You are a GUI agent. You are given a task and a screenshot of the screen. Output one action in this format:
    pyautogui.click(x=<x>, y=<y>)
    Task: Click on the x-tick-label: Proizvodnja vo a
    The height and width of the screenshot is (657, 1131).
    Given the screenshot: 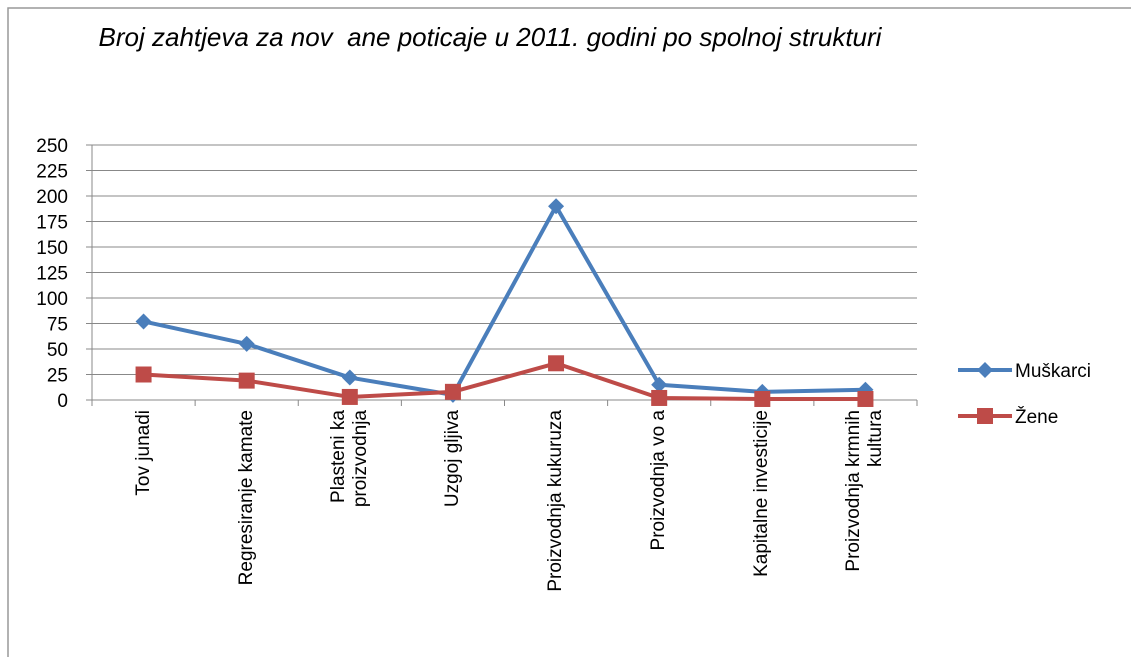 What is the action you would take?
    pyautogui.click(x=659, y=480)
    